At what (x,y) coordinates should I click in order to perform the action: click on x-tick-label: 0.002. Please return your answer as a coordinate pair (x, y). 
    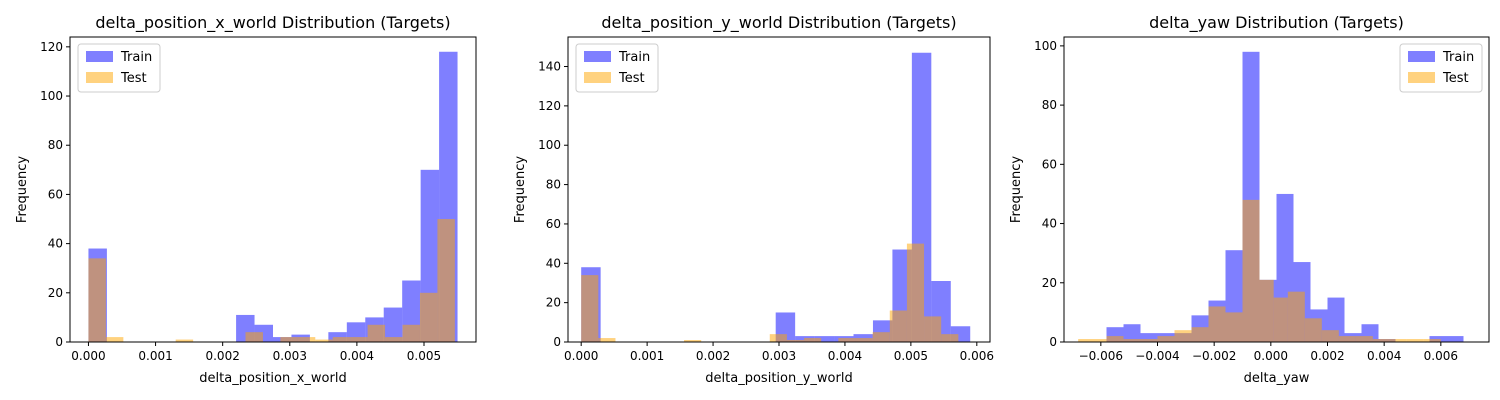
    Looking at the image, I should click on (222, 356).